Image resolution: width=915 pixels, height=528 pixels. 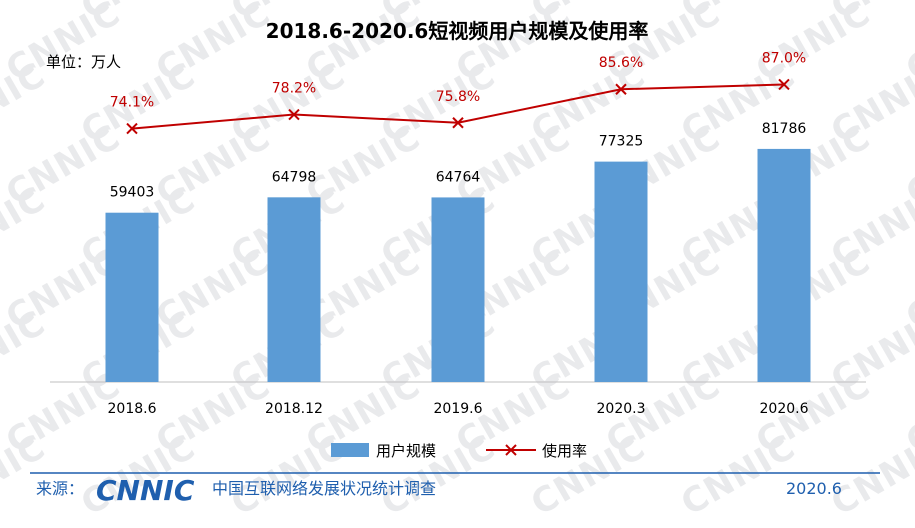 I want to click on legend-bar-swatch, so click(x=350, y=450).